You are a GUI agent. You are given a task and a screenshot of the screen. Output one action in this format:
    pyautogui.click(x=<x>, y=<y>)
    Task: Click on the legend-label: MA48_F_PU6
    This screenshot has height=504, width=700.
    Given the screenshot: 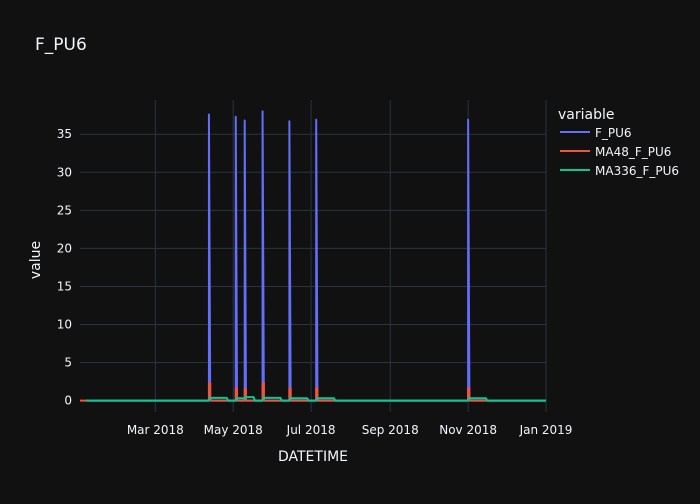 What is the action you would take?
    pyautogui.click(x=633, y=152)
    